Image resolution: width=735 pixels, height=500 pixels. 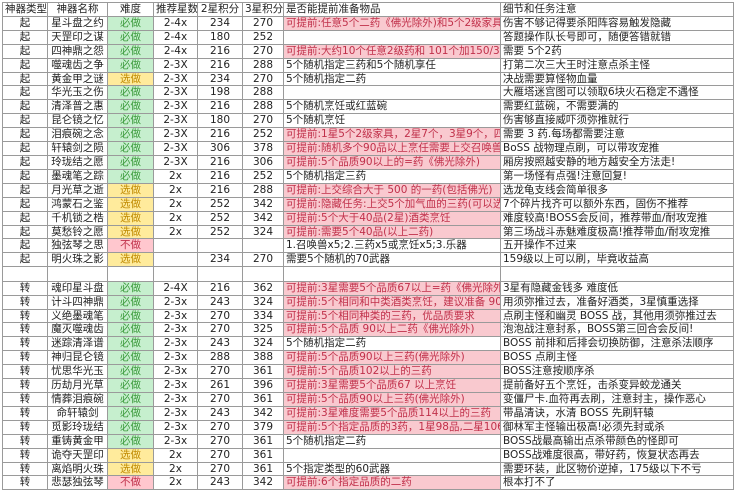 I want to click on cell-three-star-score: 361, so click(x=263, y=469).